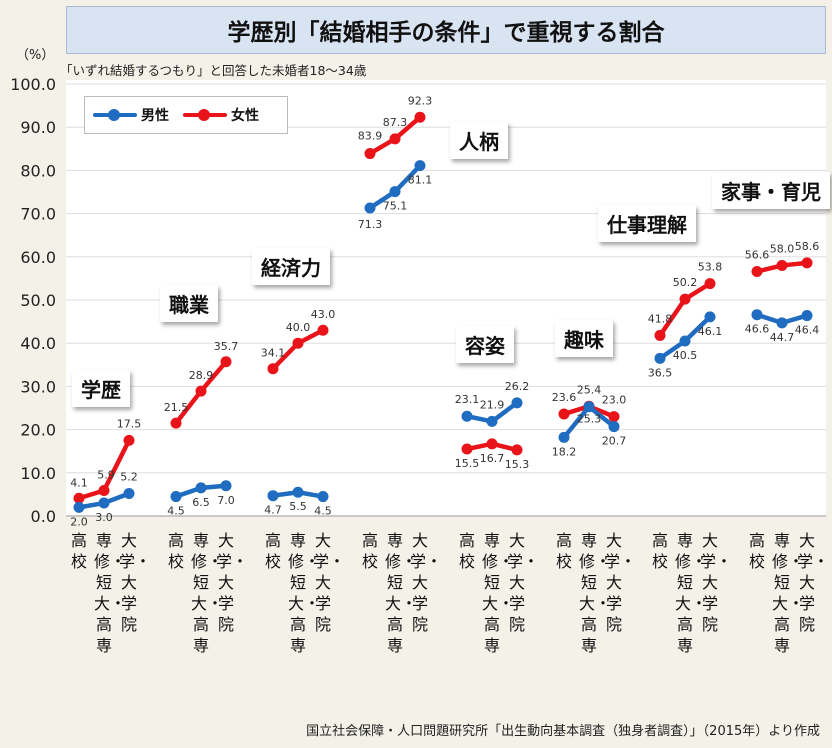 Image resolution: width=832 pixels, height=748 pixels. Describe the element at coordinates (710, 331) in the screenshot. I see `male-value-label: 46.1` at that location.